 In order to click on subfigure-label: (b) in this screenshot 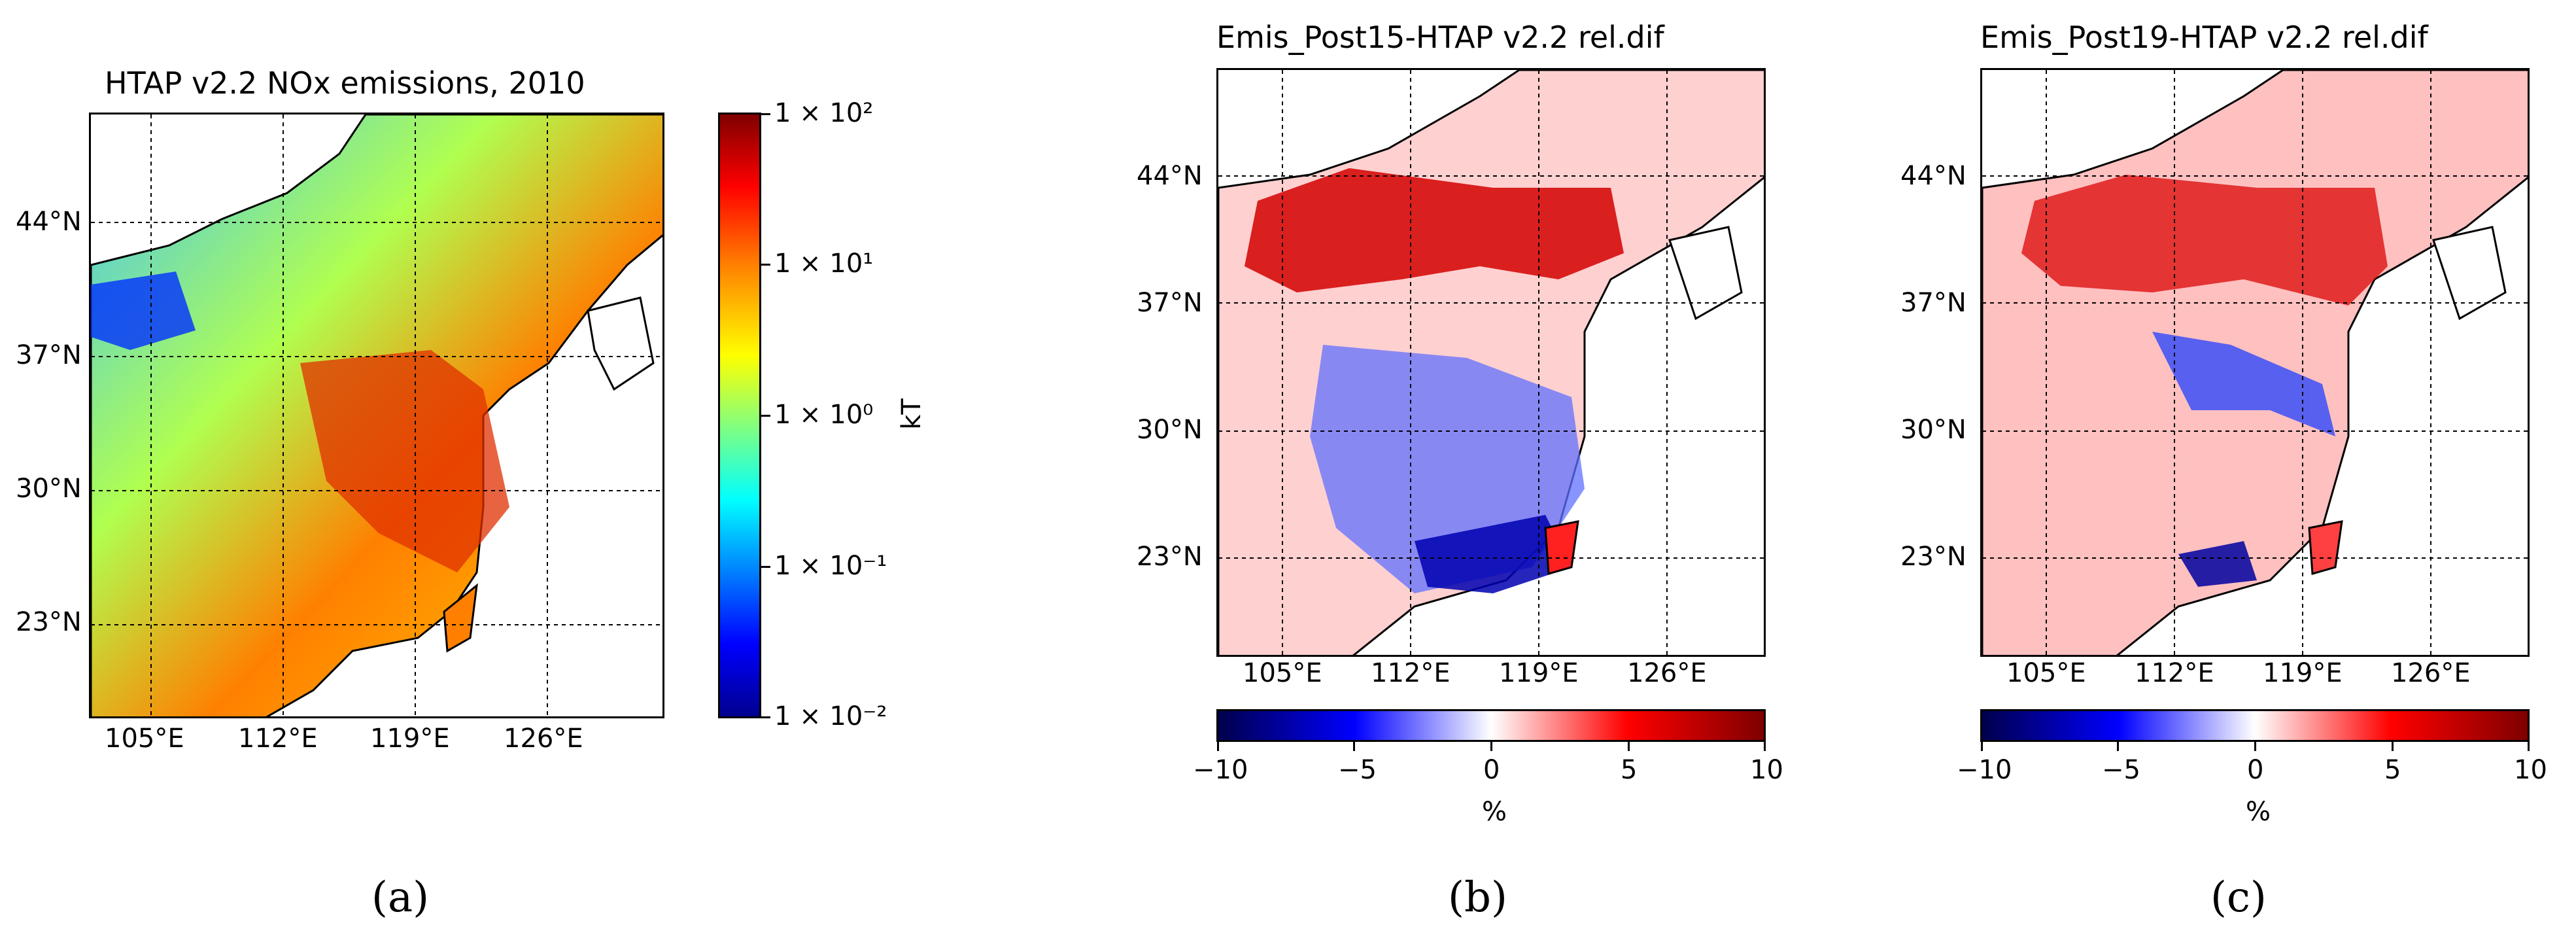, I will do `click(1478, 897)`.